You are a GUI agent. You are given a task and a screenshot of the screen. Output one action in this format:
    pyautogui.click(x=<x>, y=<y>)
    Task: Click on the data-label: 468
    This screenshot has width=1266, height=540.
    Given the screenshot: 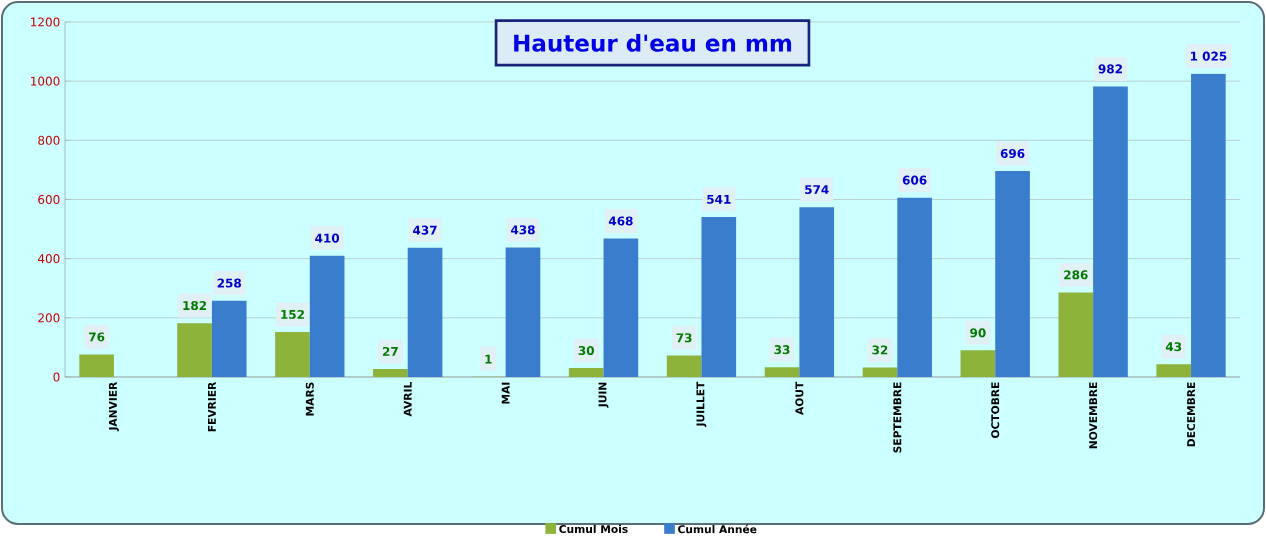 What is the action you would take?
    pyautogui.click(x=620, y=221)
    